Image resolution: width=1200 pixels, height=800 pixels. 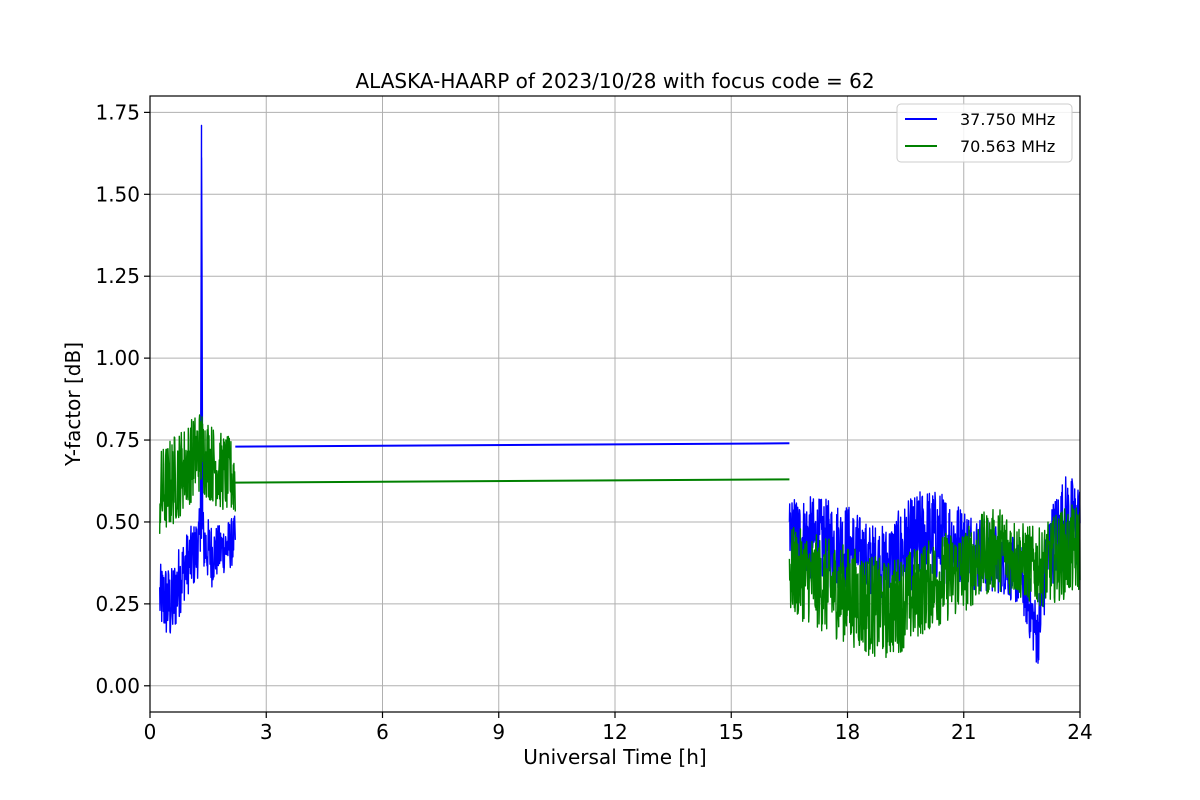 I want to click on y-tick-label: 1.25, so click(x=117, y=276).